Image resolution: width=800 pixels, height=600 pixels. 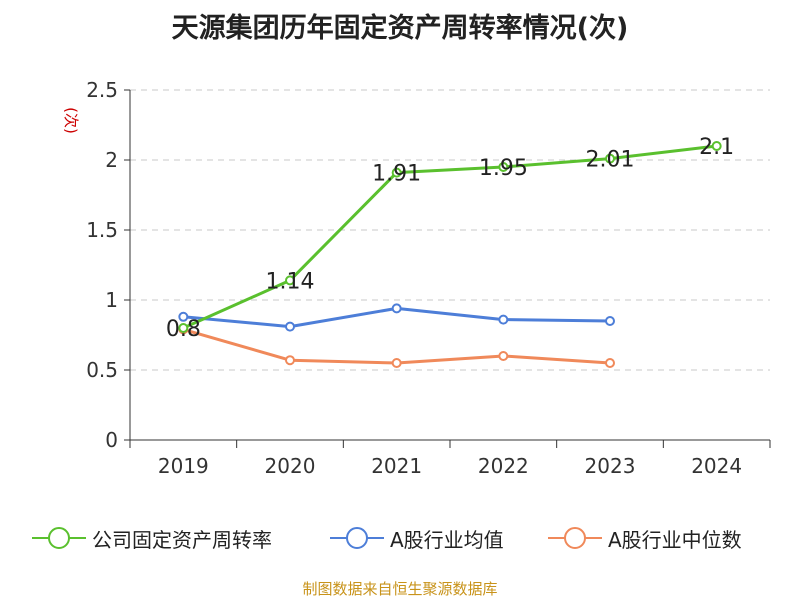 I want to click on data-label: 2.01, so click(x=610, y=160).